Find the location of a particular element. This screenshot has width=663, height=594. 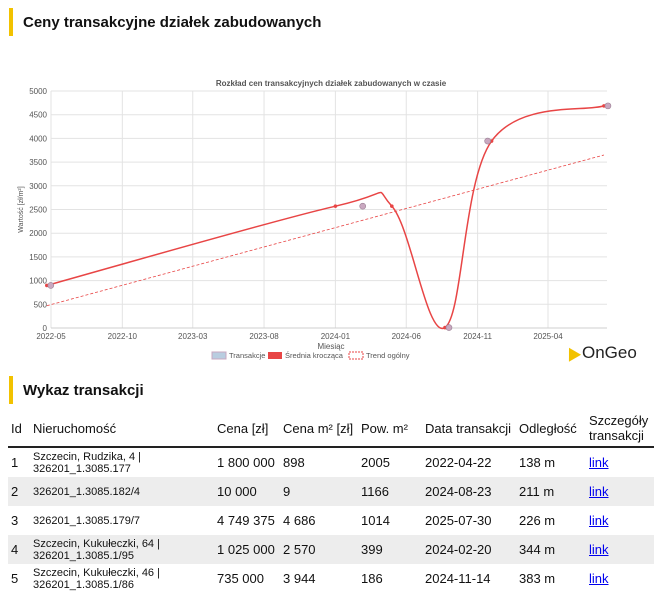

row-price-m2: 9 is located at coordinates (319, 491).